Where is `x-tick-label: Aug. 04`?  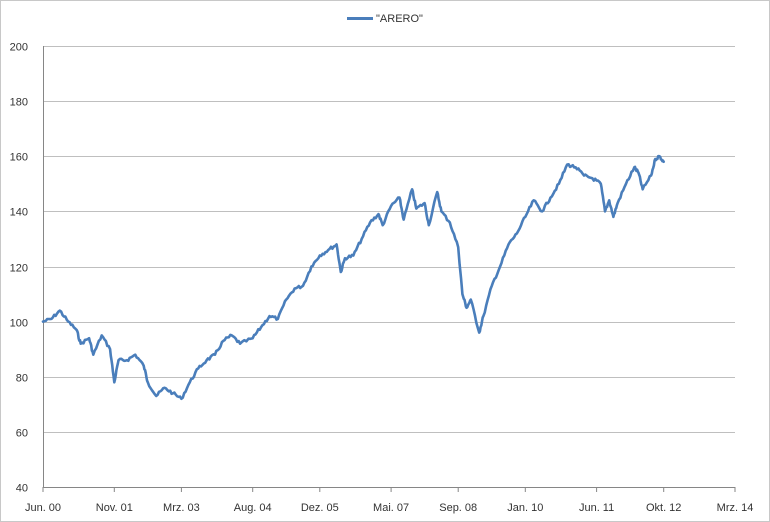
x-tick-label: Aug. 04 is located at coordinates (253, 508).